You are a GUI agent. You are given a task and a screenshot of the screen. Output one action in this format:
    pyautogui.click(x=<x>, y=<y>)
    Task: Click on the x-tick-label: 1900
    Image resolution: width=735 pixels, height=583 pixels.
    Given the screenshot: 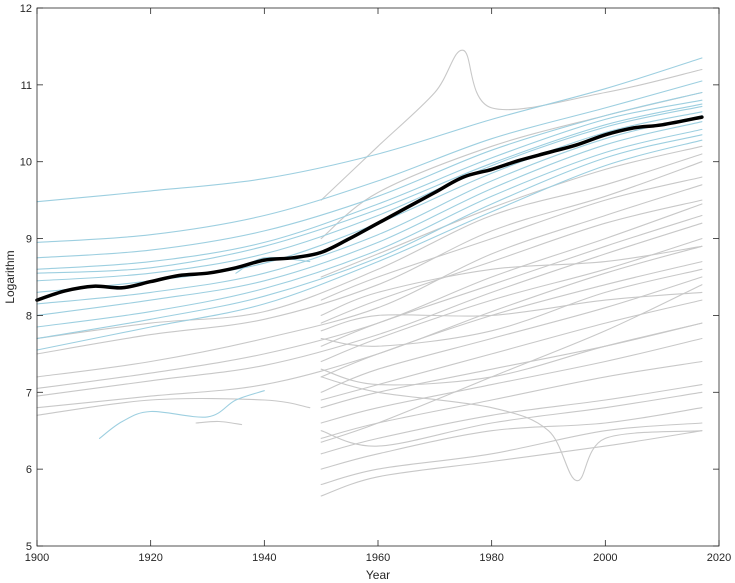 What is the action you would take?
    pyautogui.click(x=37, y=558)
    